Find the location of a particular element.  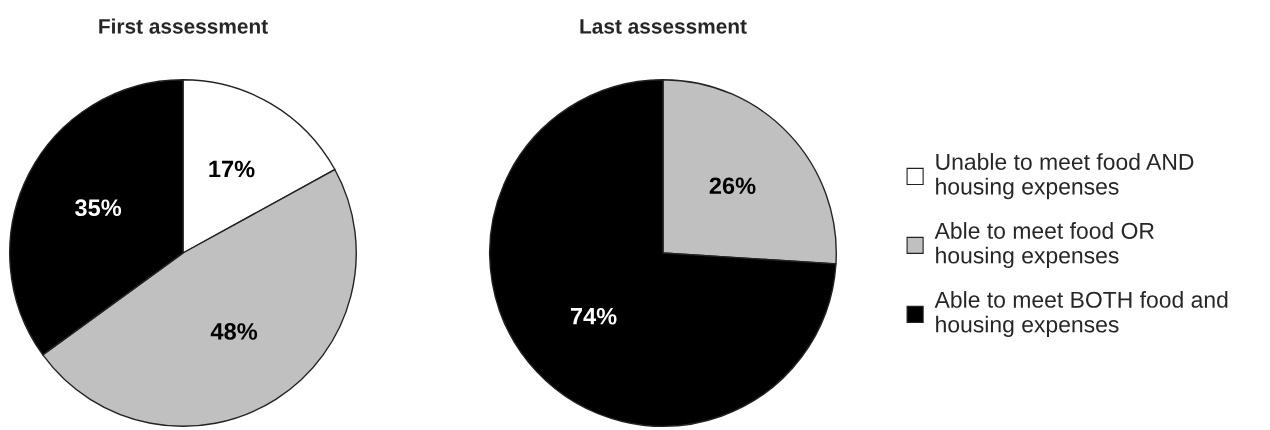

chart-title: First assessment is located at coordinates (183, 26).